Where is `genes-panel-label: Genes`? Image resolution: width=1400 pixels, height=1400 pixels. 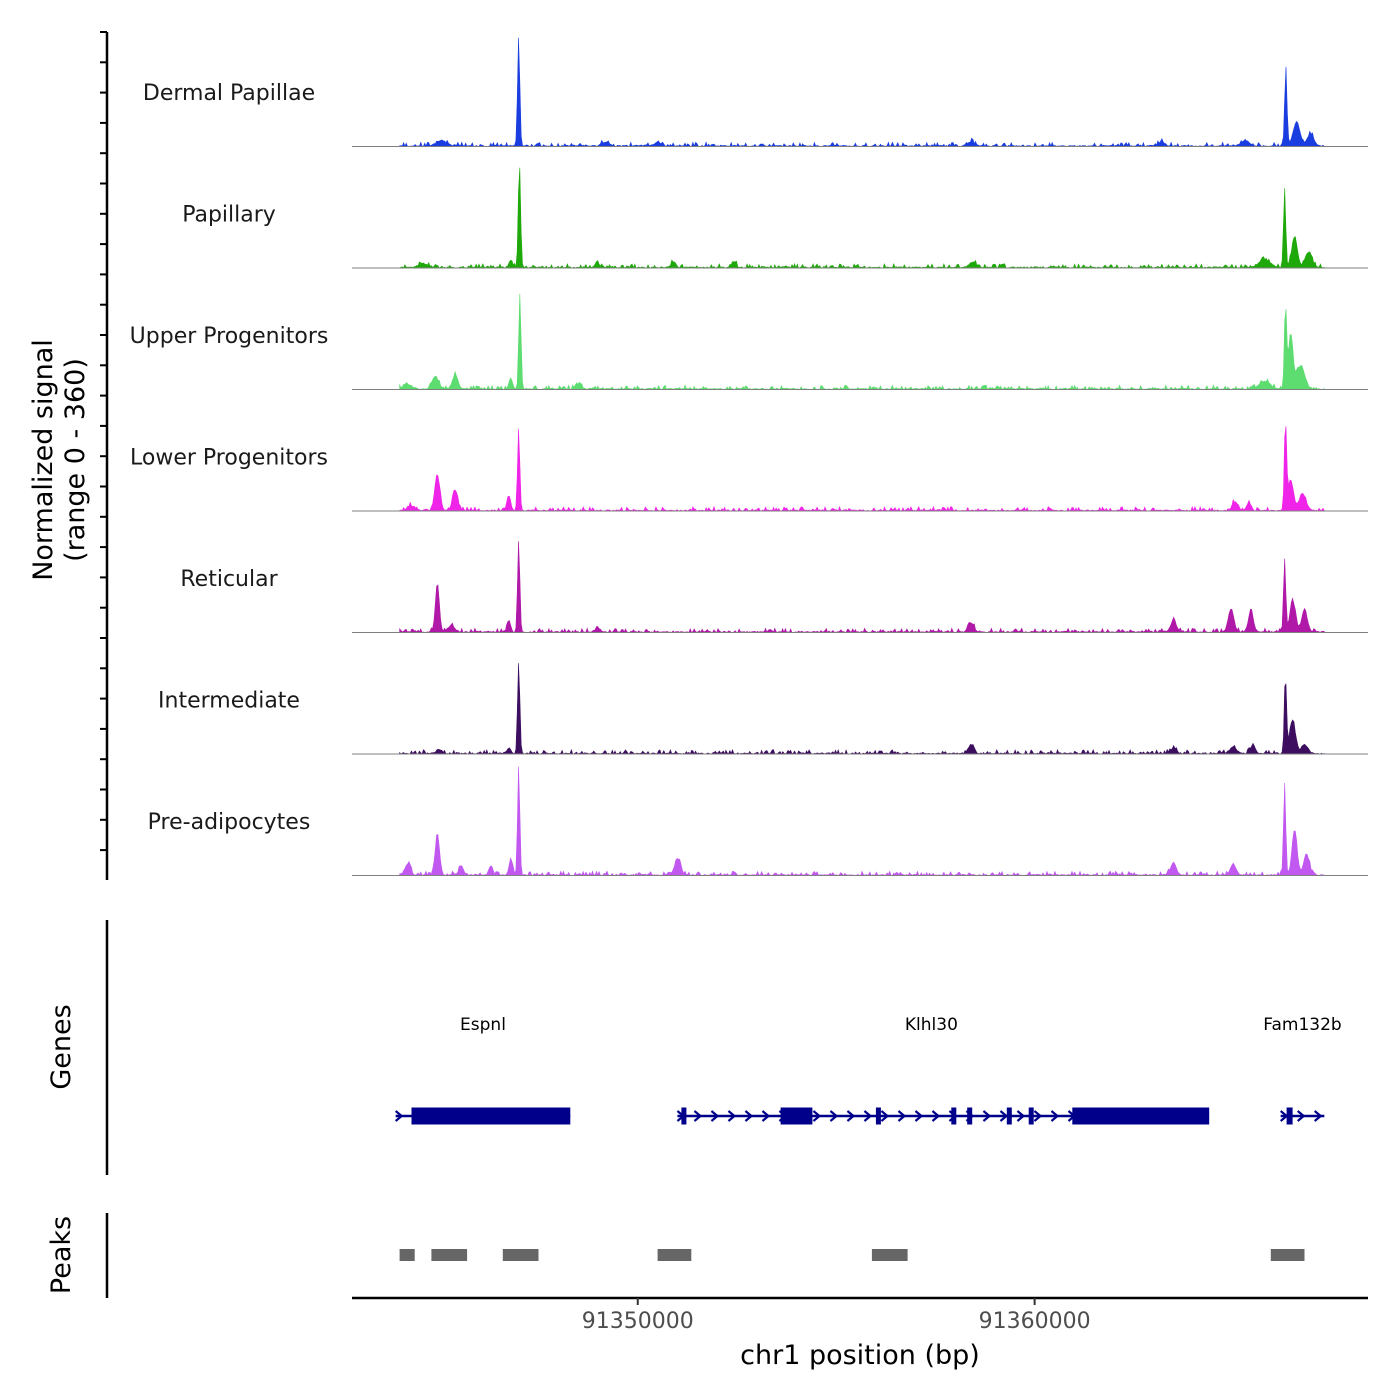
genes-panel-label: Genes is located at coordinates (61, 1046).